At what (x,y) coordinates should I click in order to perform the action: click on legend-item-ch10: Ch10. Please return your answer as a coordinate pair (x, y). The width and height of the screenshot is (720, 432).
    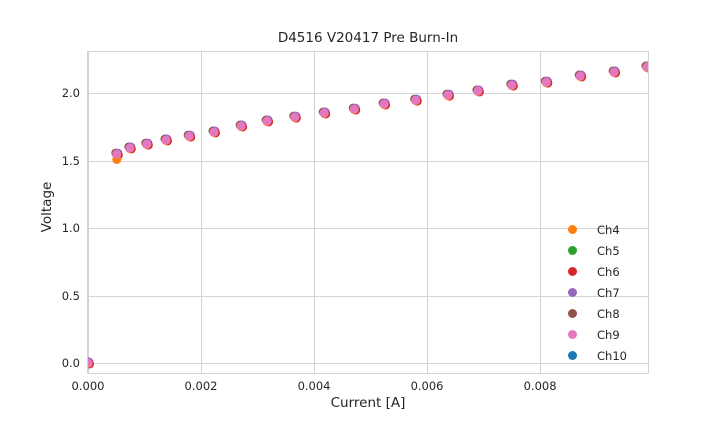
    Looking at the image, I should click on (593, 355).